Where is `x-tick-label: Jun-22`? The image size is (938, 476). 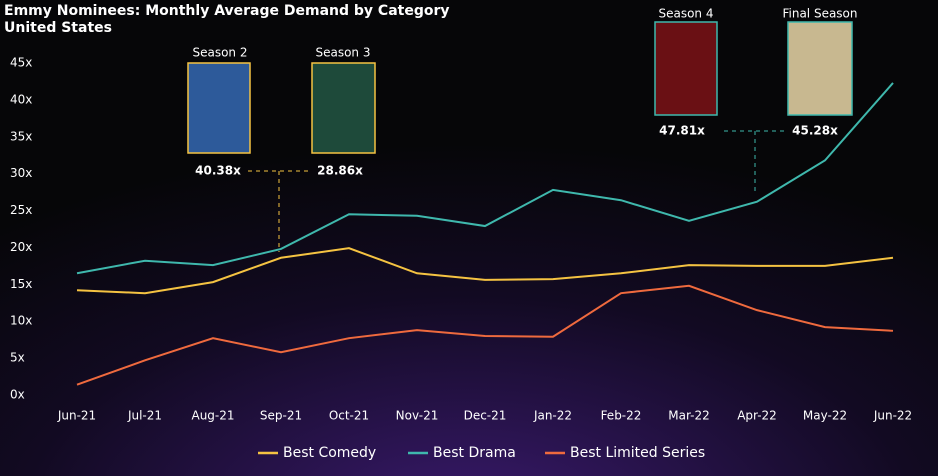 x-tick-label: Jun-22 is located at coordinates (892, 416).